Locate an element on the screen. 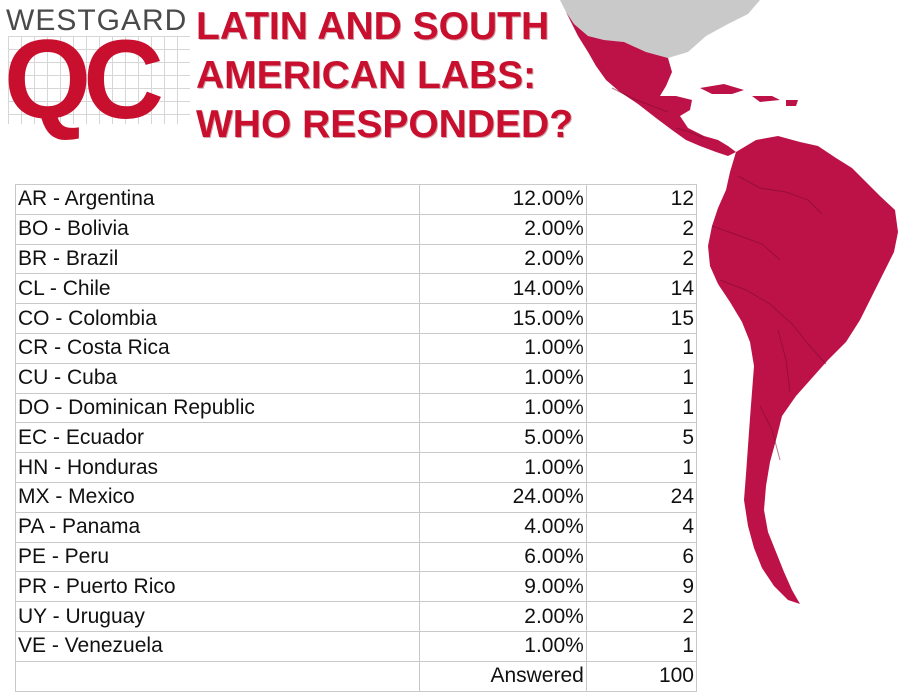 This screenshot has width=901, height=697. country-cell: MX - Mexico is located at coordinates (217, 497).